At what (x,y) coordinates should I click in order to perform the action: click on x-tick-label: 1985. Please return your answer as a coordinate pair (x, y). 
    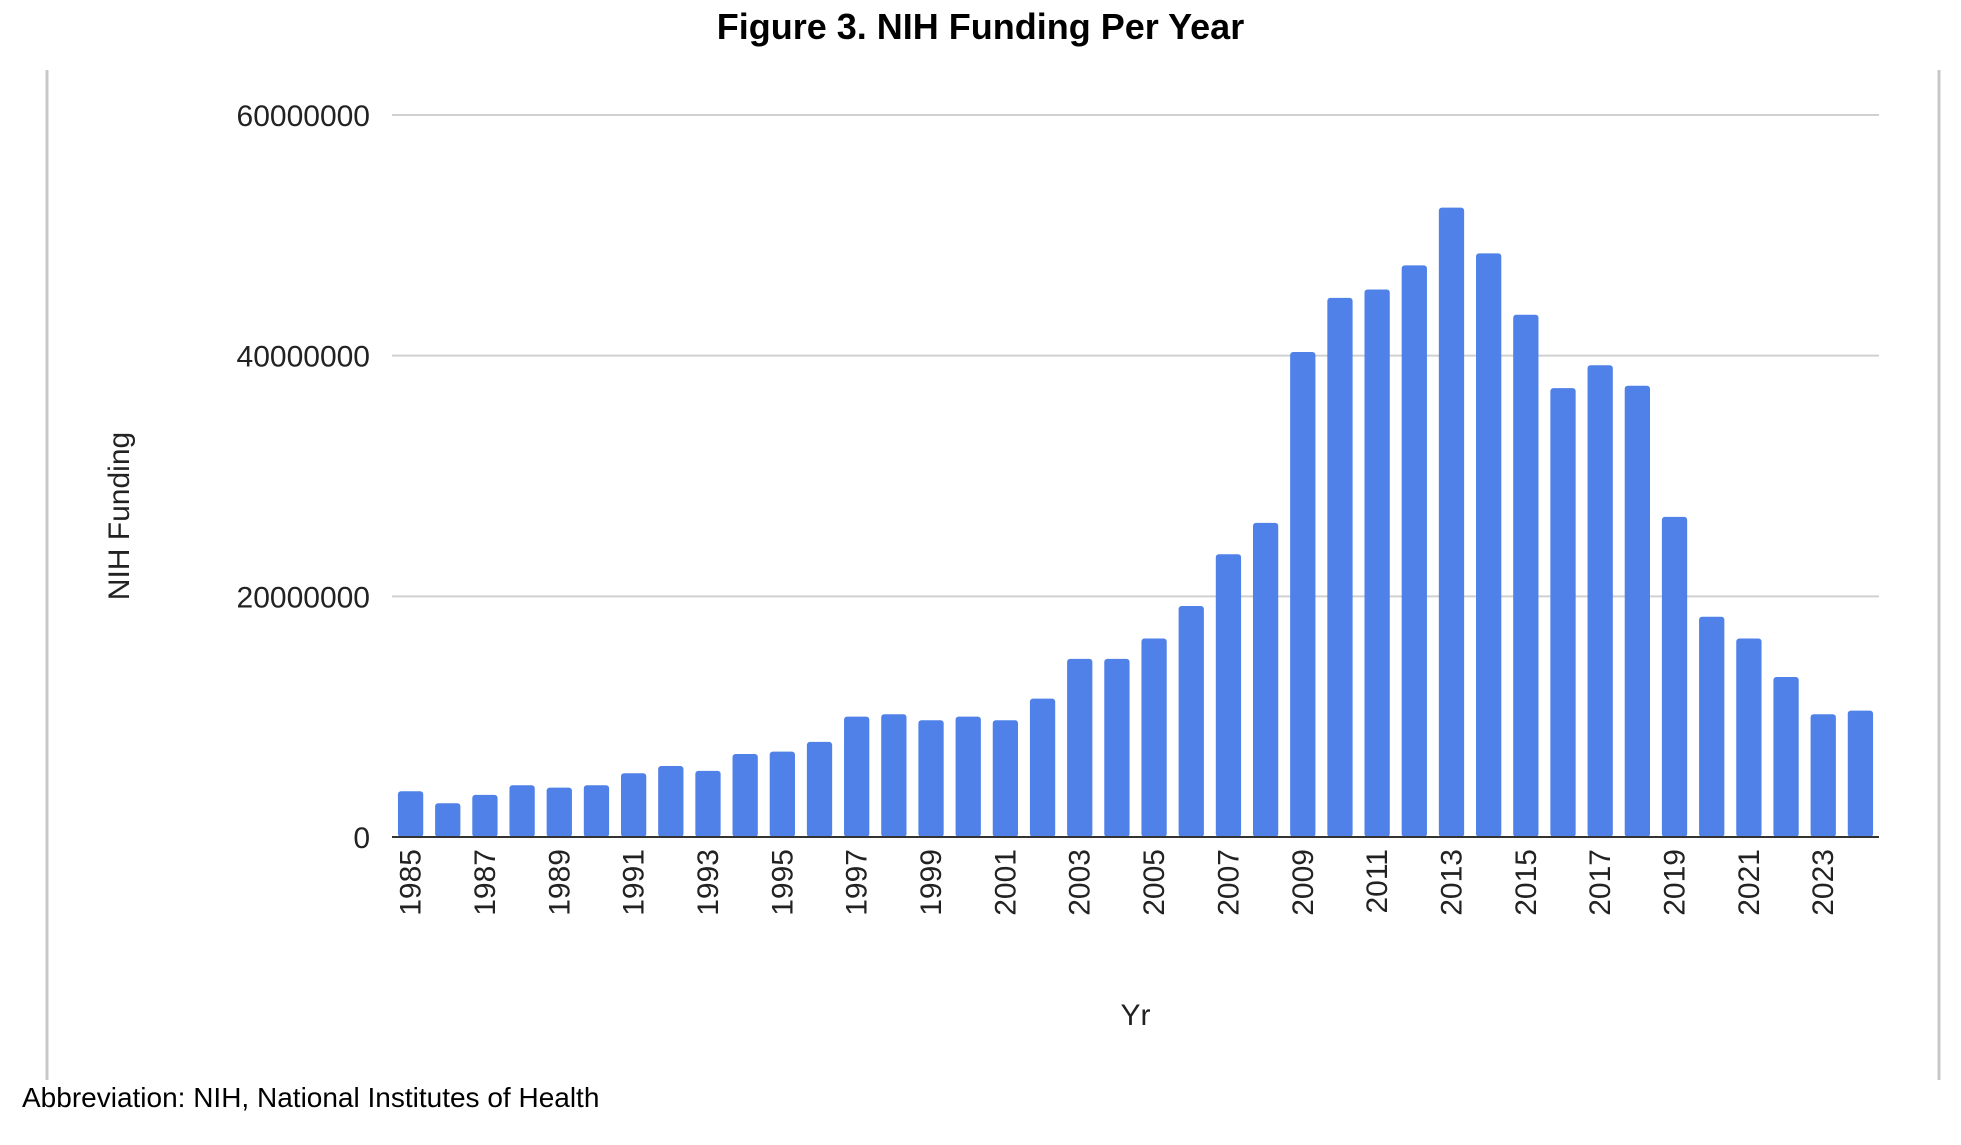
    Looking at the image, I should click on (411, 882).